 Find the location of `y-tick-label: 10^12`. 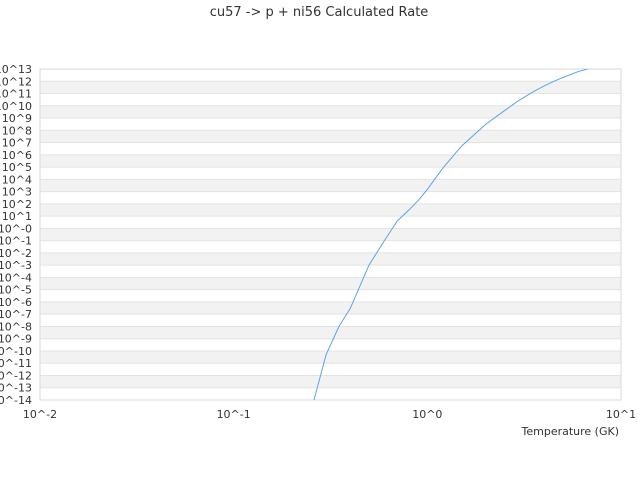

y-tick-label: 10^12 is located at coordinates (16, 81).